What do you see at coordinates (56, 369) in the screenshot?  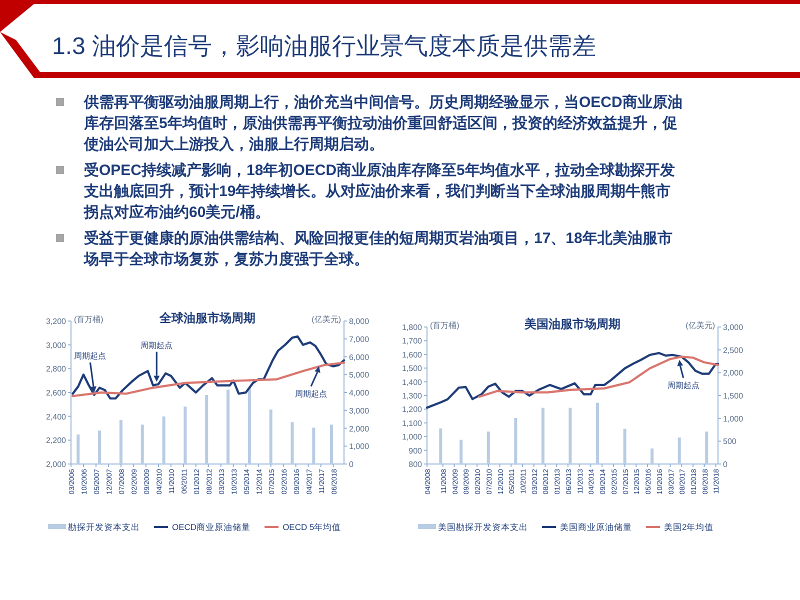 I see `y-tick-label: 2,800` at bounding box center [56, 369].